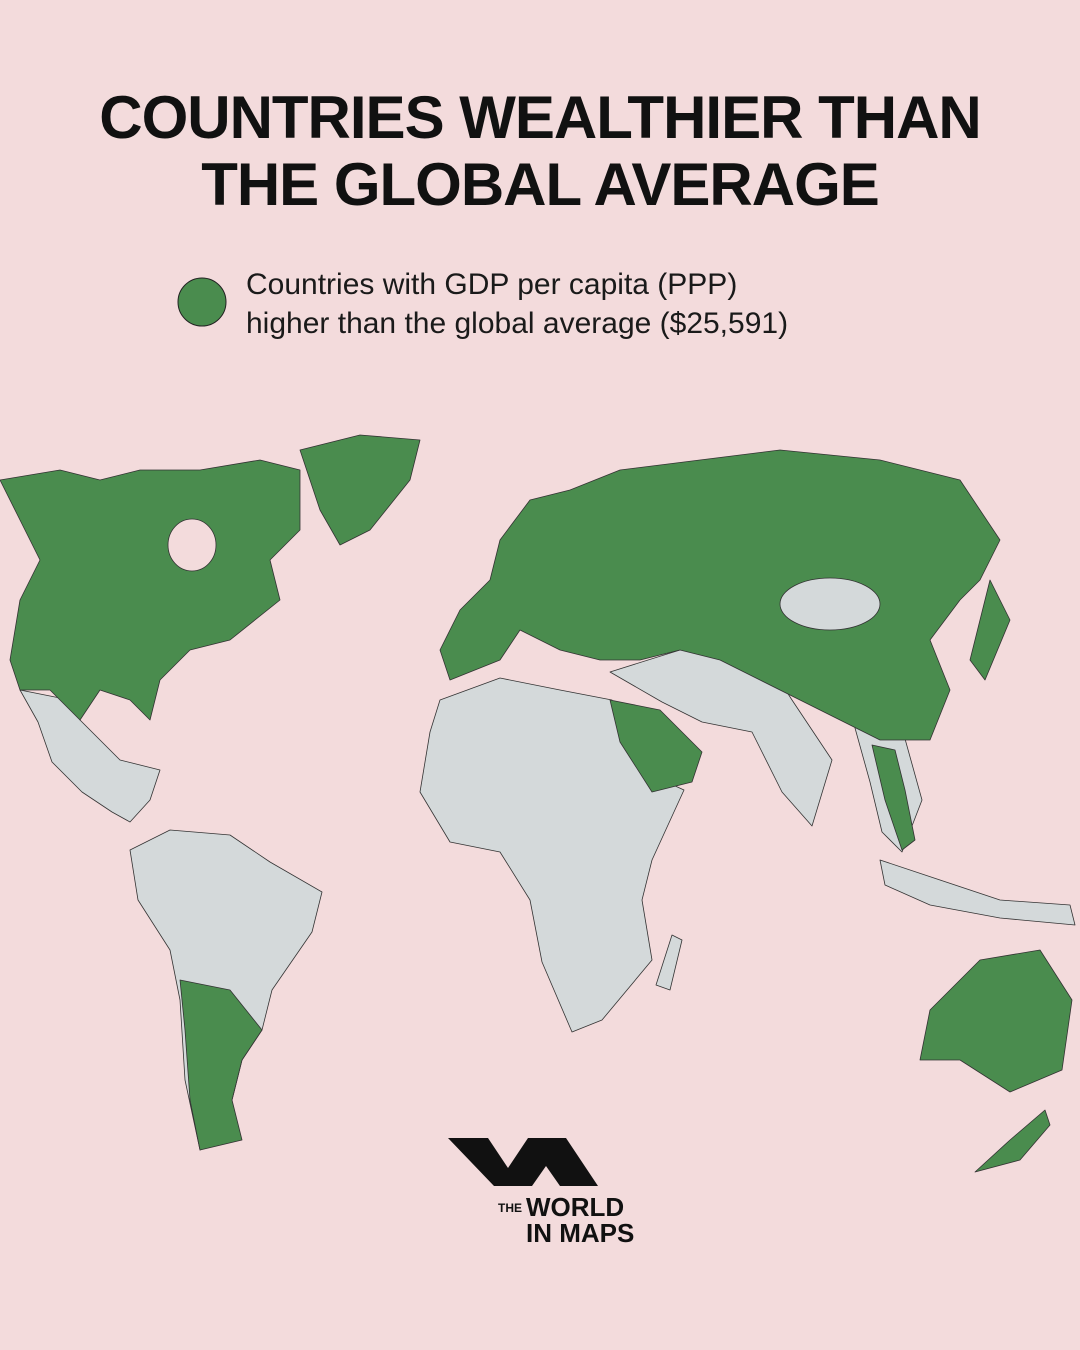 Image resolution: width=1080 pixels, height=1350 pixels. I want to click on mongolia, so click(830, 604).